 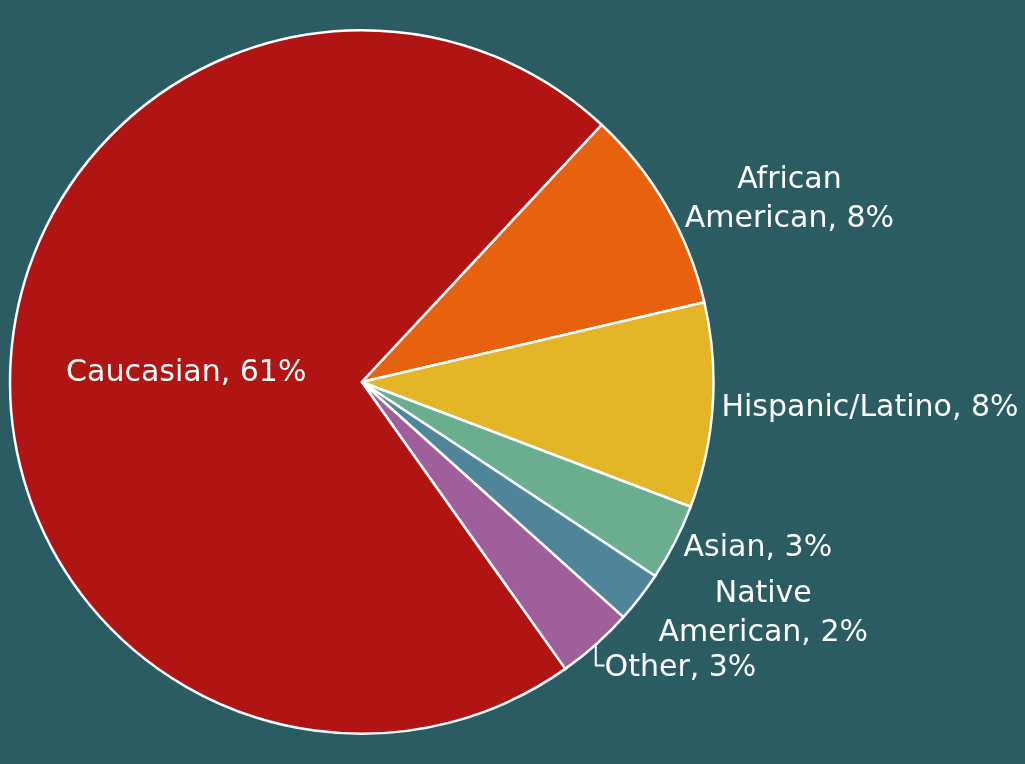 What do you see at coordinates (763, 610) in the screenshot?
I see `slice-label: Native American, 2%` at bounding box center [763, 610].